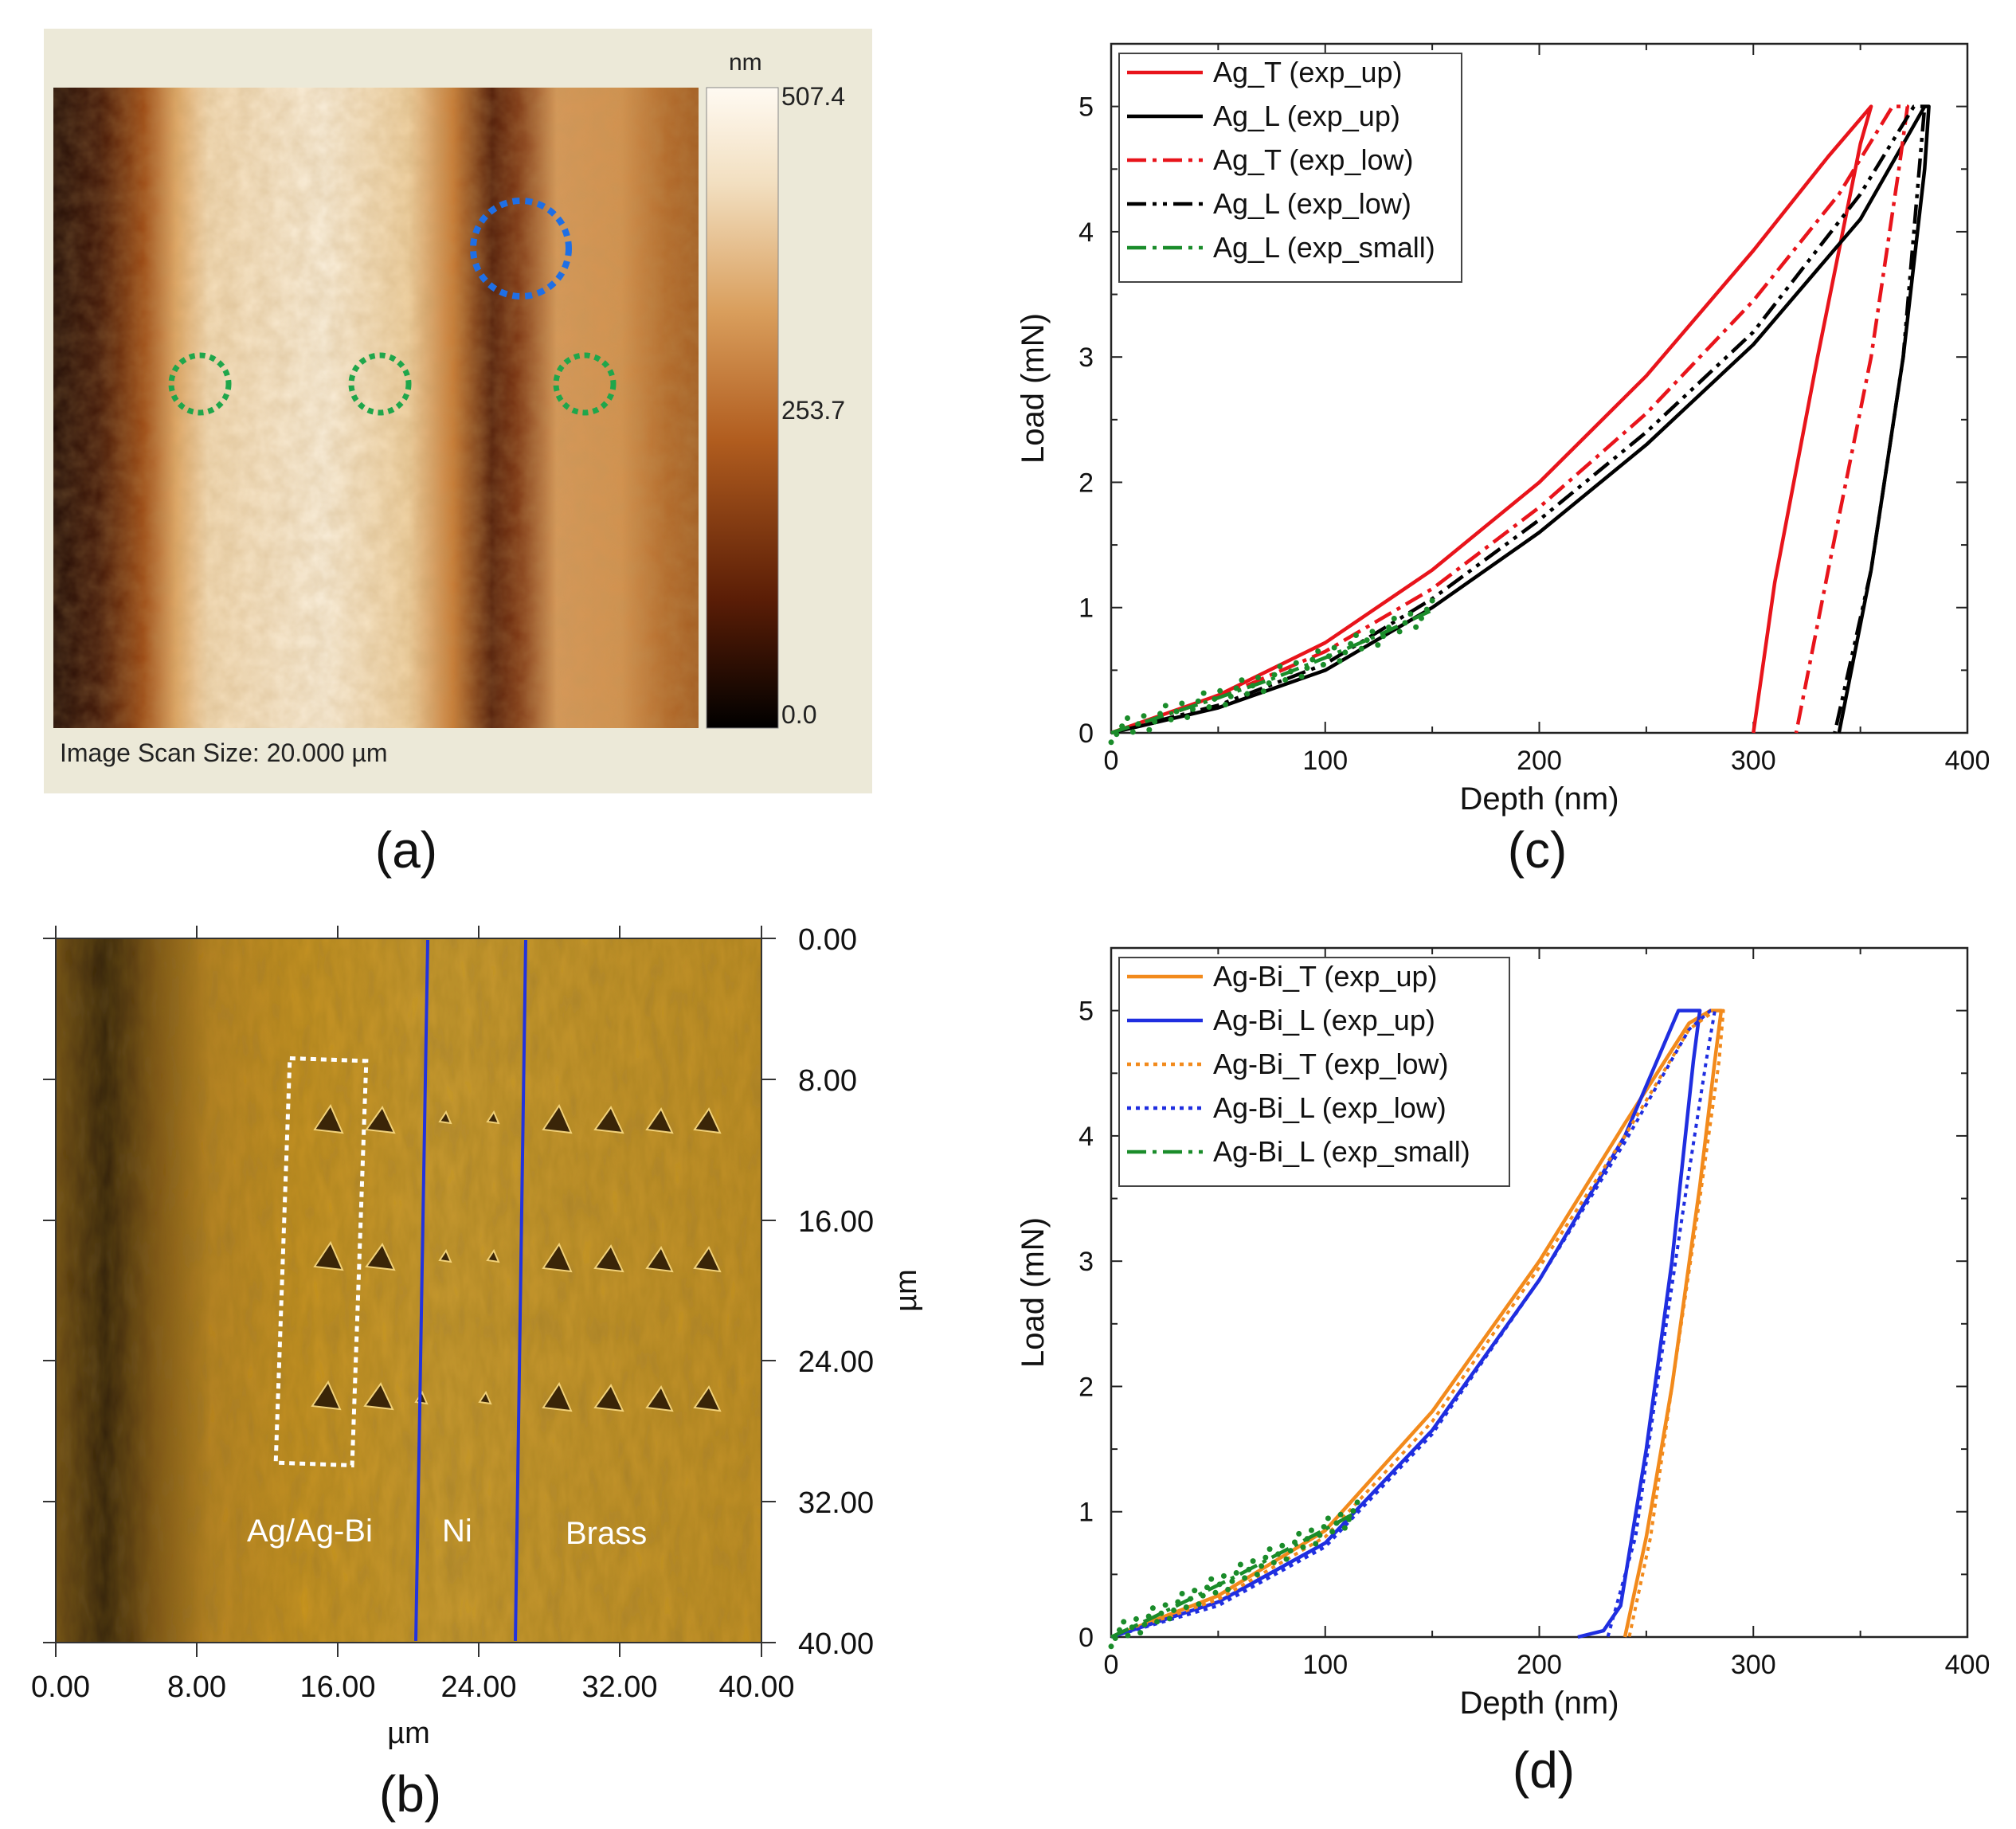  What do you see at coordinates (1539, 761) in the screenshot?
I see `x-tick-label: 200` at bounding box center [1539, 761].